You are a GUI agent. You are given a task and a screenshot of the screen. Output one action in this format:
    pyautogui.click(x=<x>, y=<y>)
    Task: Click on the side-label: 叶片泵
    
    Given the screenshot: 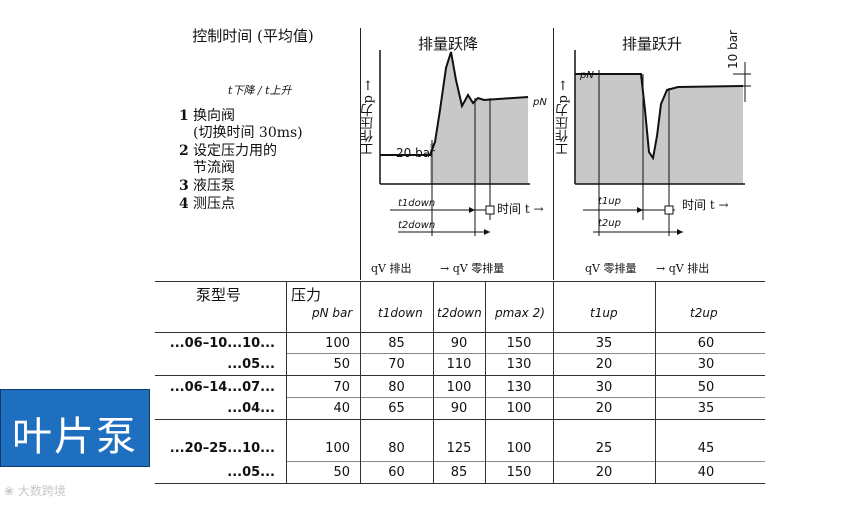 What is the action you would take?
    pyautogui.click(x=75, y=428)
    